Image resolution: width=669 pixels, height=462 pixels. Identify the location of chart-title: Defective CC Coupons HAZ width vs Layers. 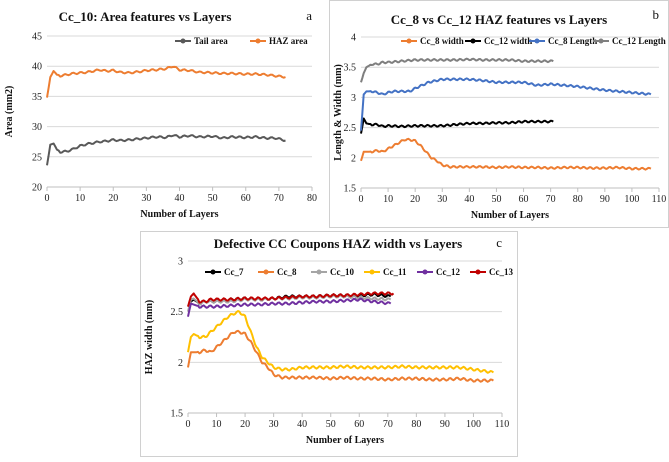
(338, 243).